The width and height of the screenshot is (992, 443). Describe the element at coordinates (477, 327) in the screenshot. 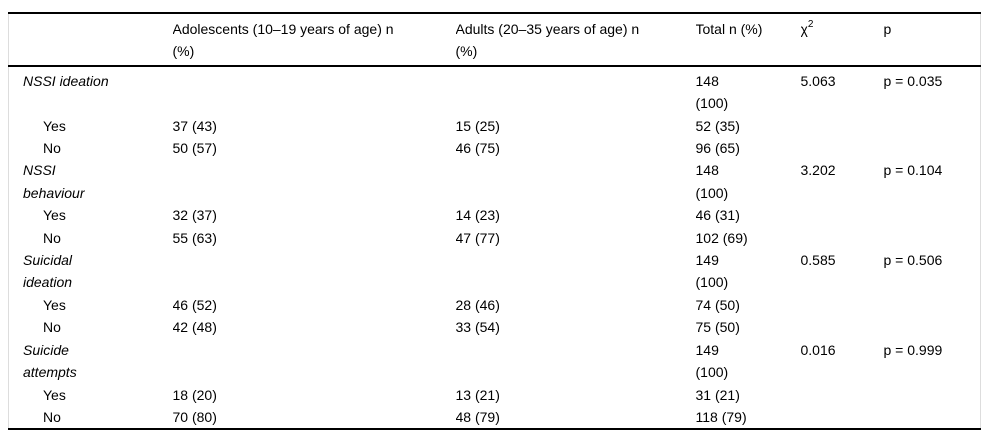

I see `adults-cell: 33 (54)` at that location.